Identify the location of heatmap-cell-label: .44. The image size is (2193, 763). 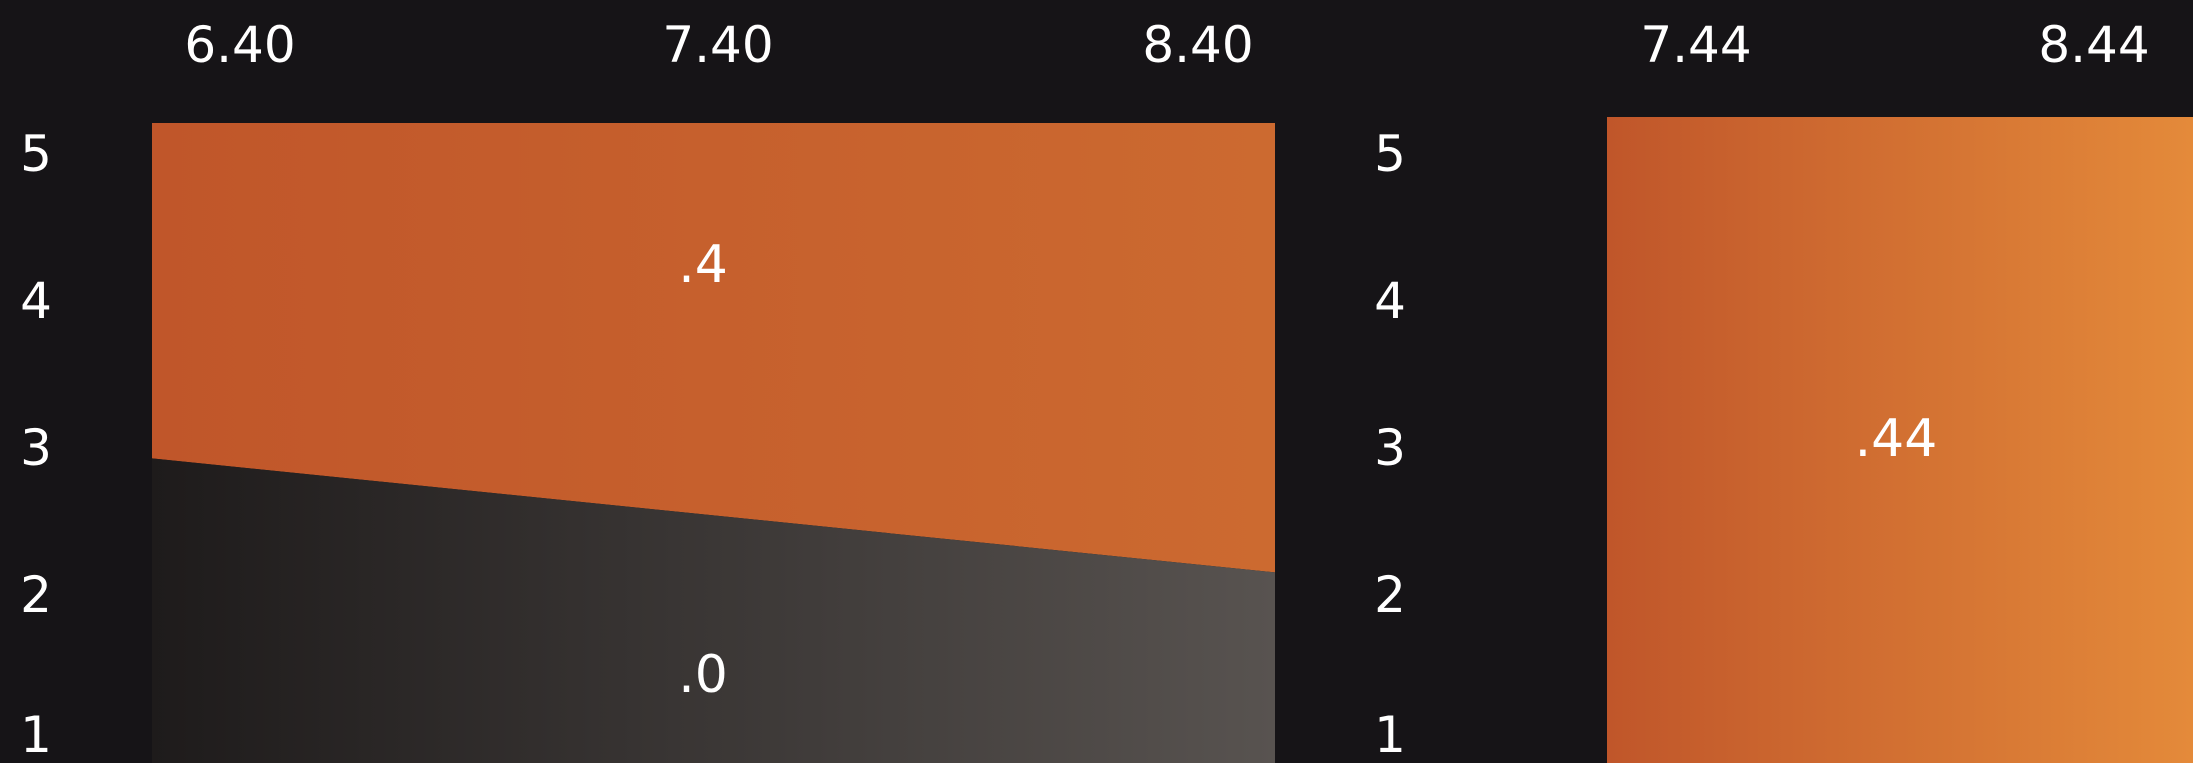
(1896, 439).